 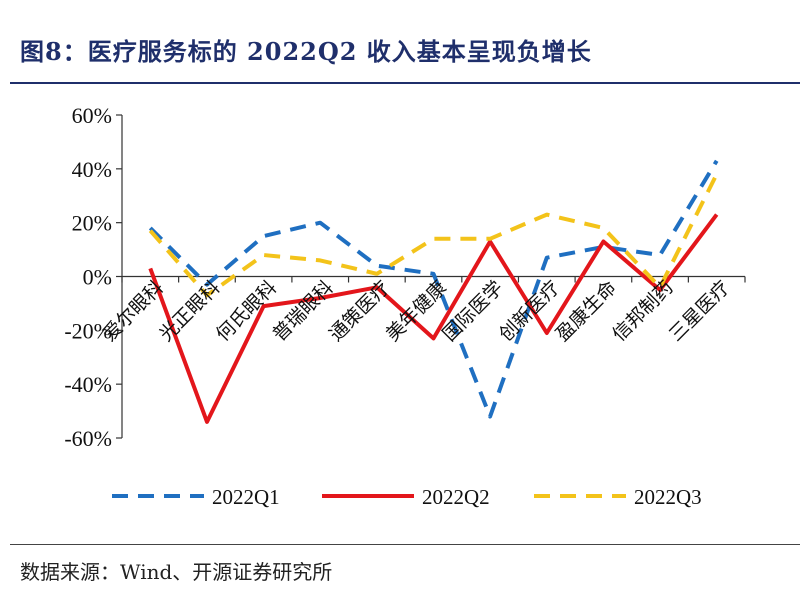 What do you see at coordinates (407, 497) in the screenshot?
I see `chart-legend: 2022Q1 2022Q2 2022Q3` at bounding box center [407, 497].